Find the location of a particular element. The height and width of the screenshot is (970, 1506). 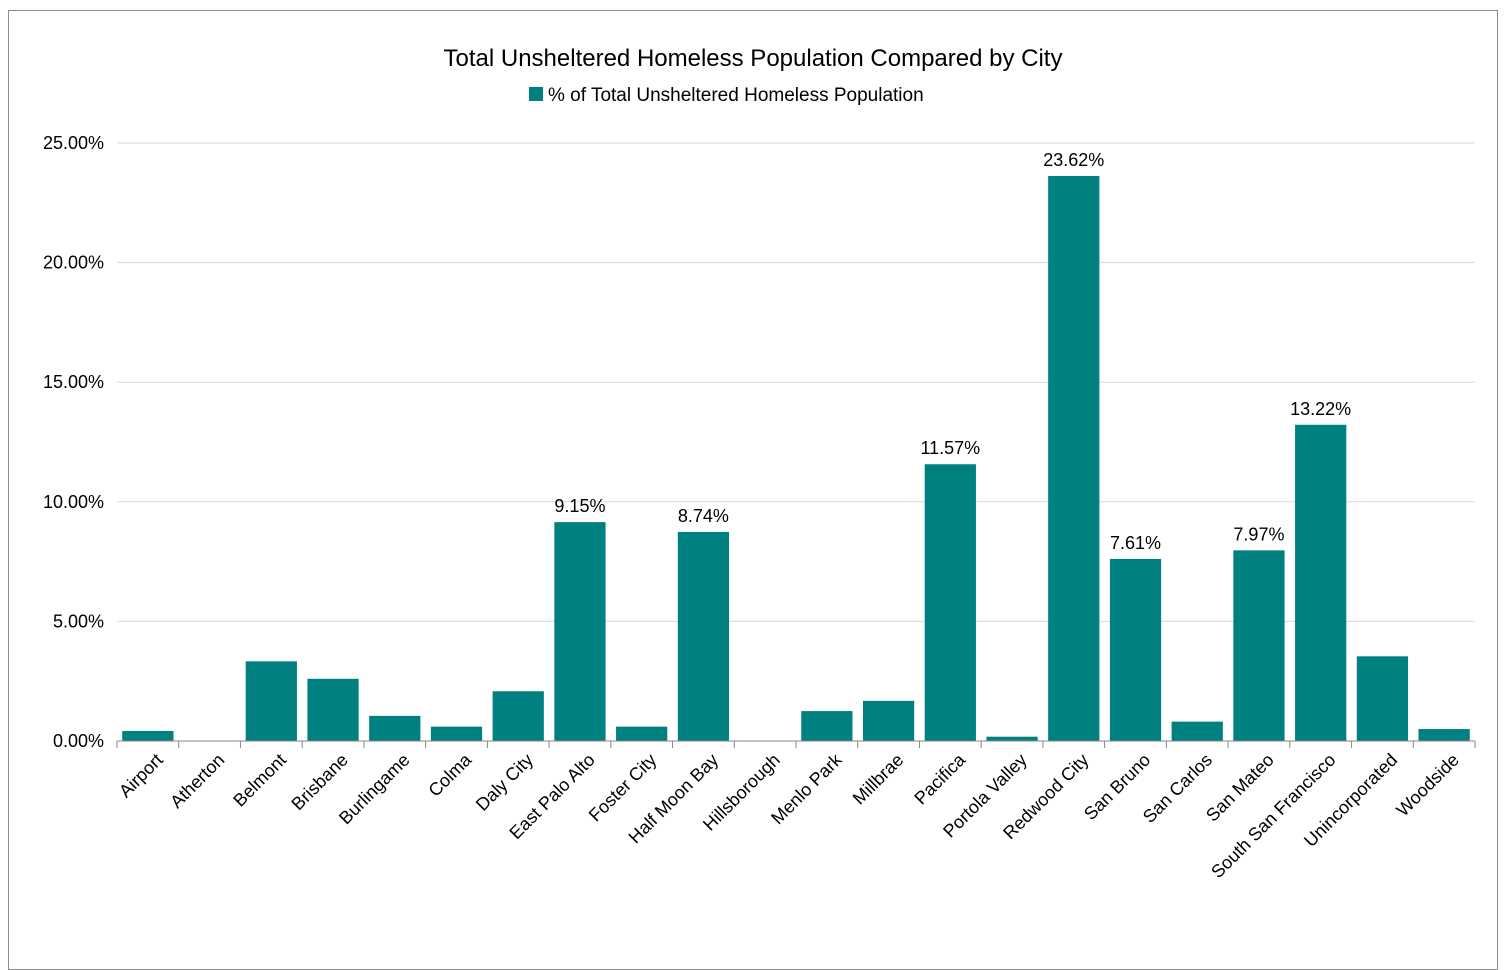

x-tick-label: Woodside is located at coordinates (1427, 785).